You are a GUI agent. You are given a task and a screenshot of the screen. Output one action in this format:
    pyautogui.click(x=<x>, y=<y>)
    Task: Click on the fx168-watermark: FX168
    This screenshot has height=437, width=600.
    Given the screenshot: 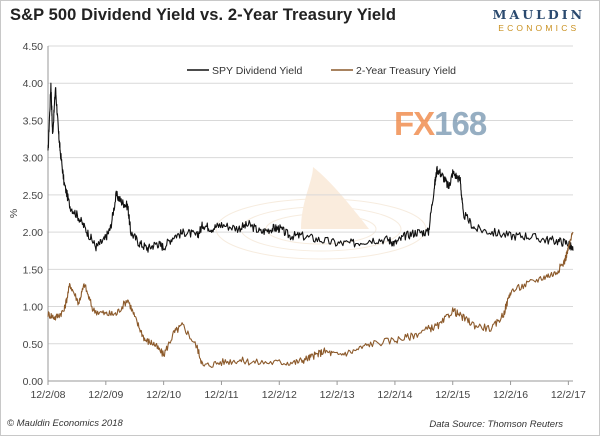 What is the action you would take?
    pyautogui.click(x=440, y=124)
    